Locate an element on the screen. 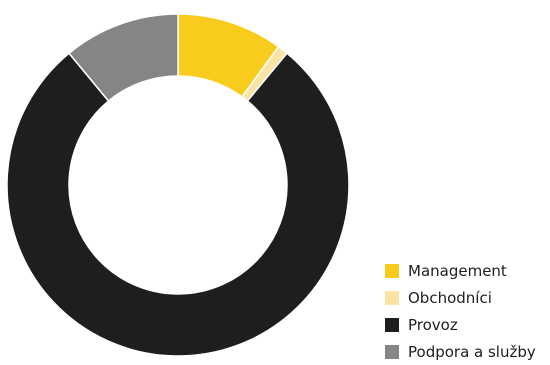 This screenshot has height=365, width=550. legend-item-provoz: Provoz is located at coordinates (460, 324).